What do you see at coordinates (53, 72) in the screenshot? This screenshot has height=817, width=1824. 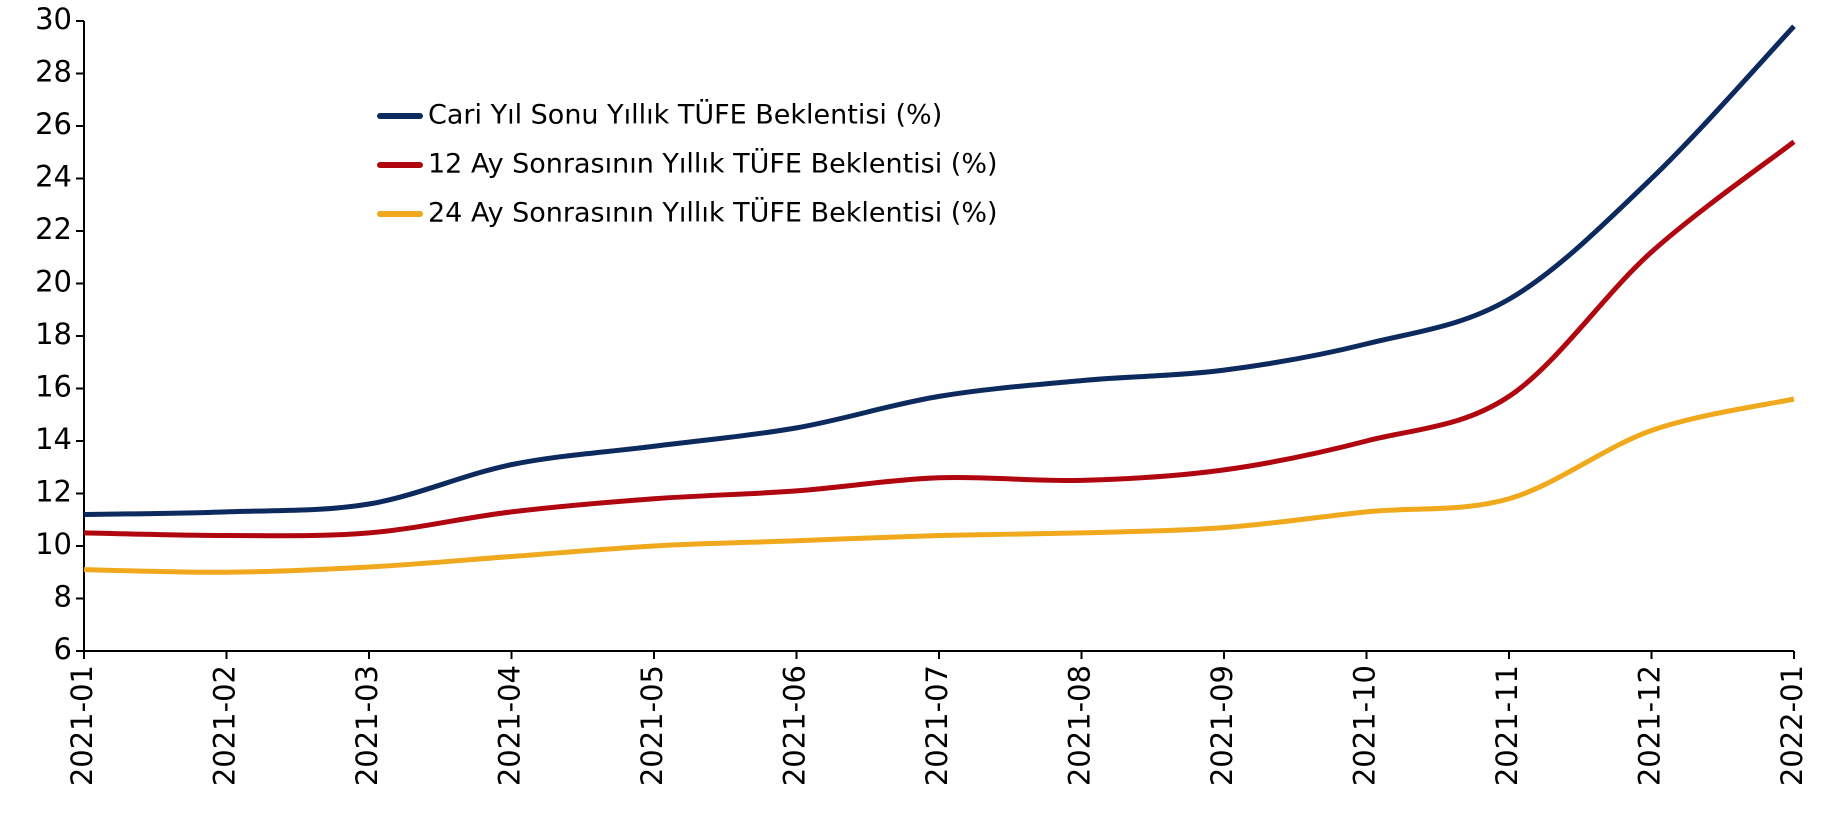 I see `y-tick-label: 28` at bounding box center [53, 72].